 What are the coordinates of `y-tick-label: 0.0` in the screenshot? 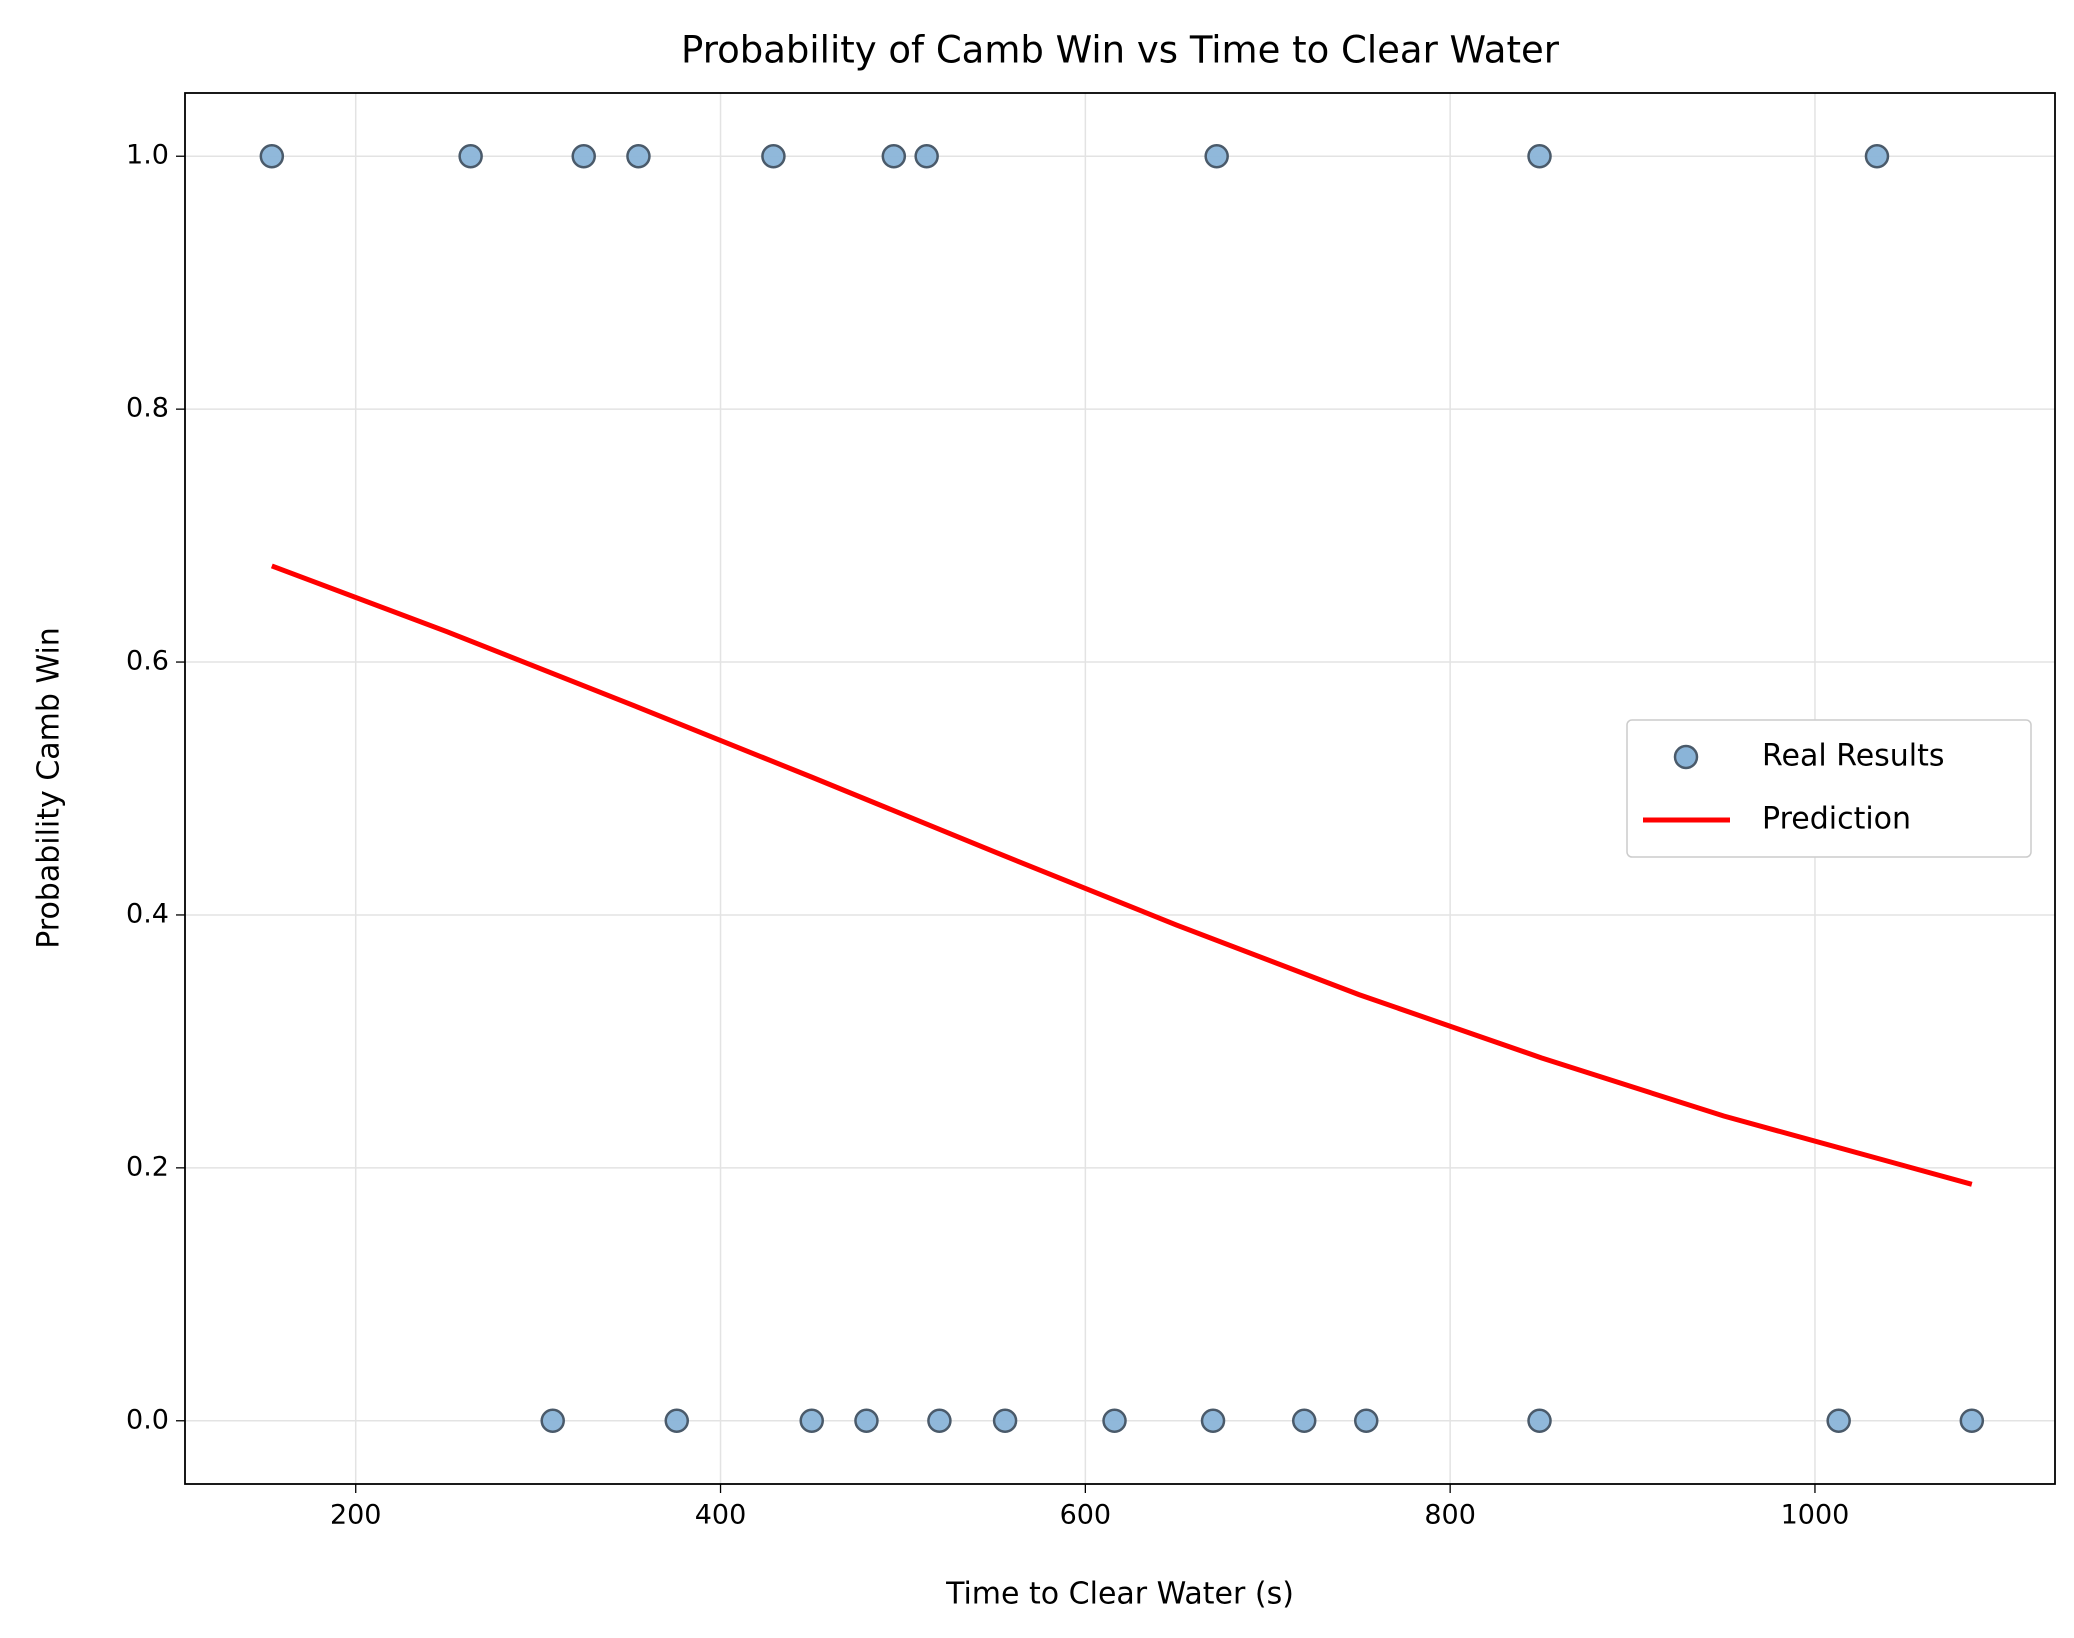 It's located at (147, 1419).